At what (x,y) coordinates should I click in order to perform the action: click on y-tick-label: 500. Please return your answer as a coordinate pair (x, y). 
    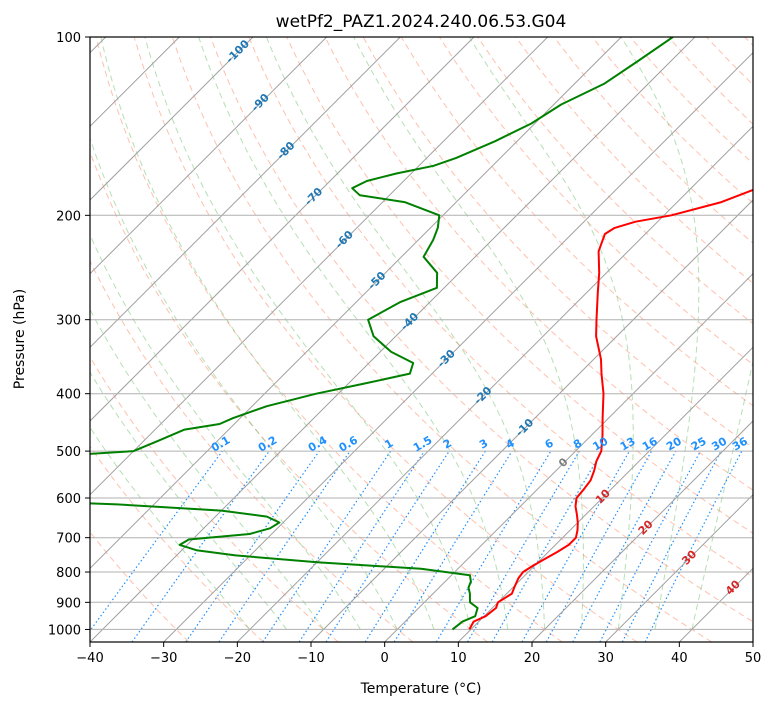
    Looking at the image, I should click on (68, 452).